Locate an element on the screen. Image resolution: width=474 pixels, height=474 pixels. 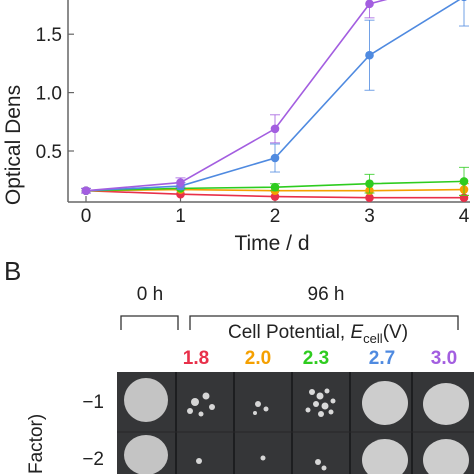
bracket-96h is located at coordinates (324, 322).